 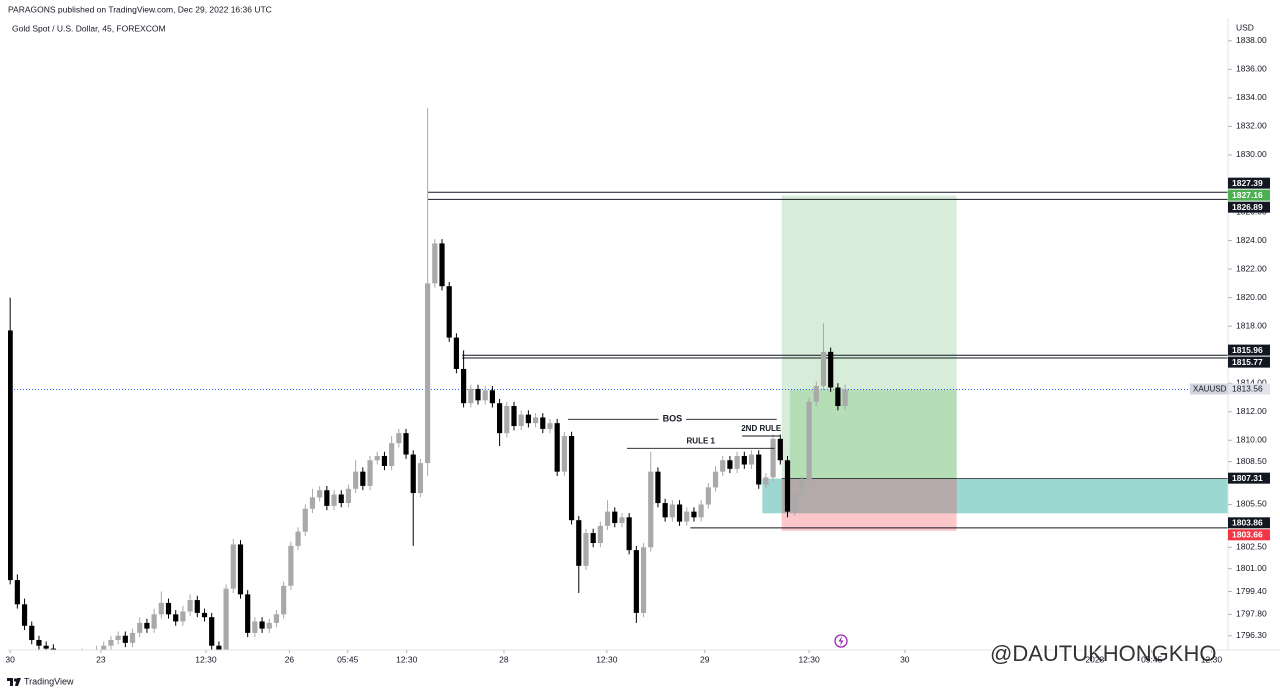 I want to click on x-tick-label: 30, so click(x=10, y=659).